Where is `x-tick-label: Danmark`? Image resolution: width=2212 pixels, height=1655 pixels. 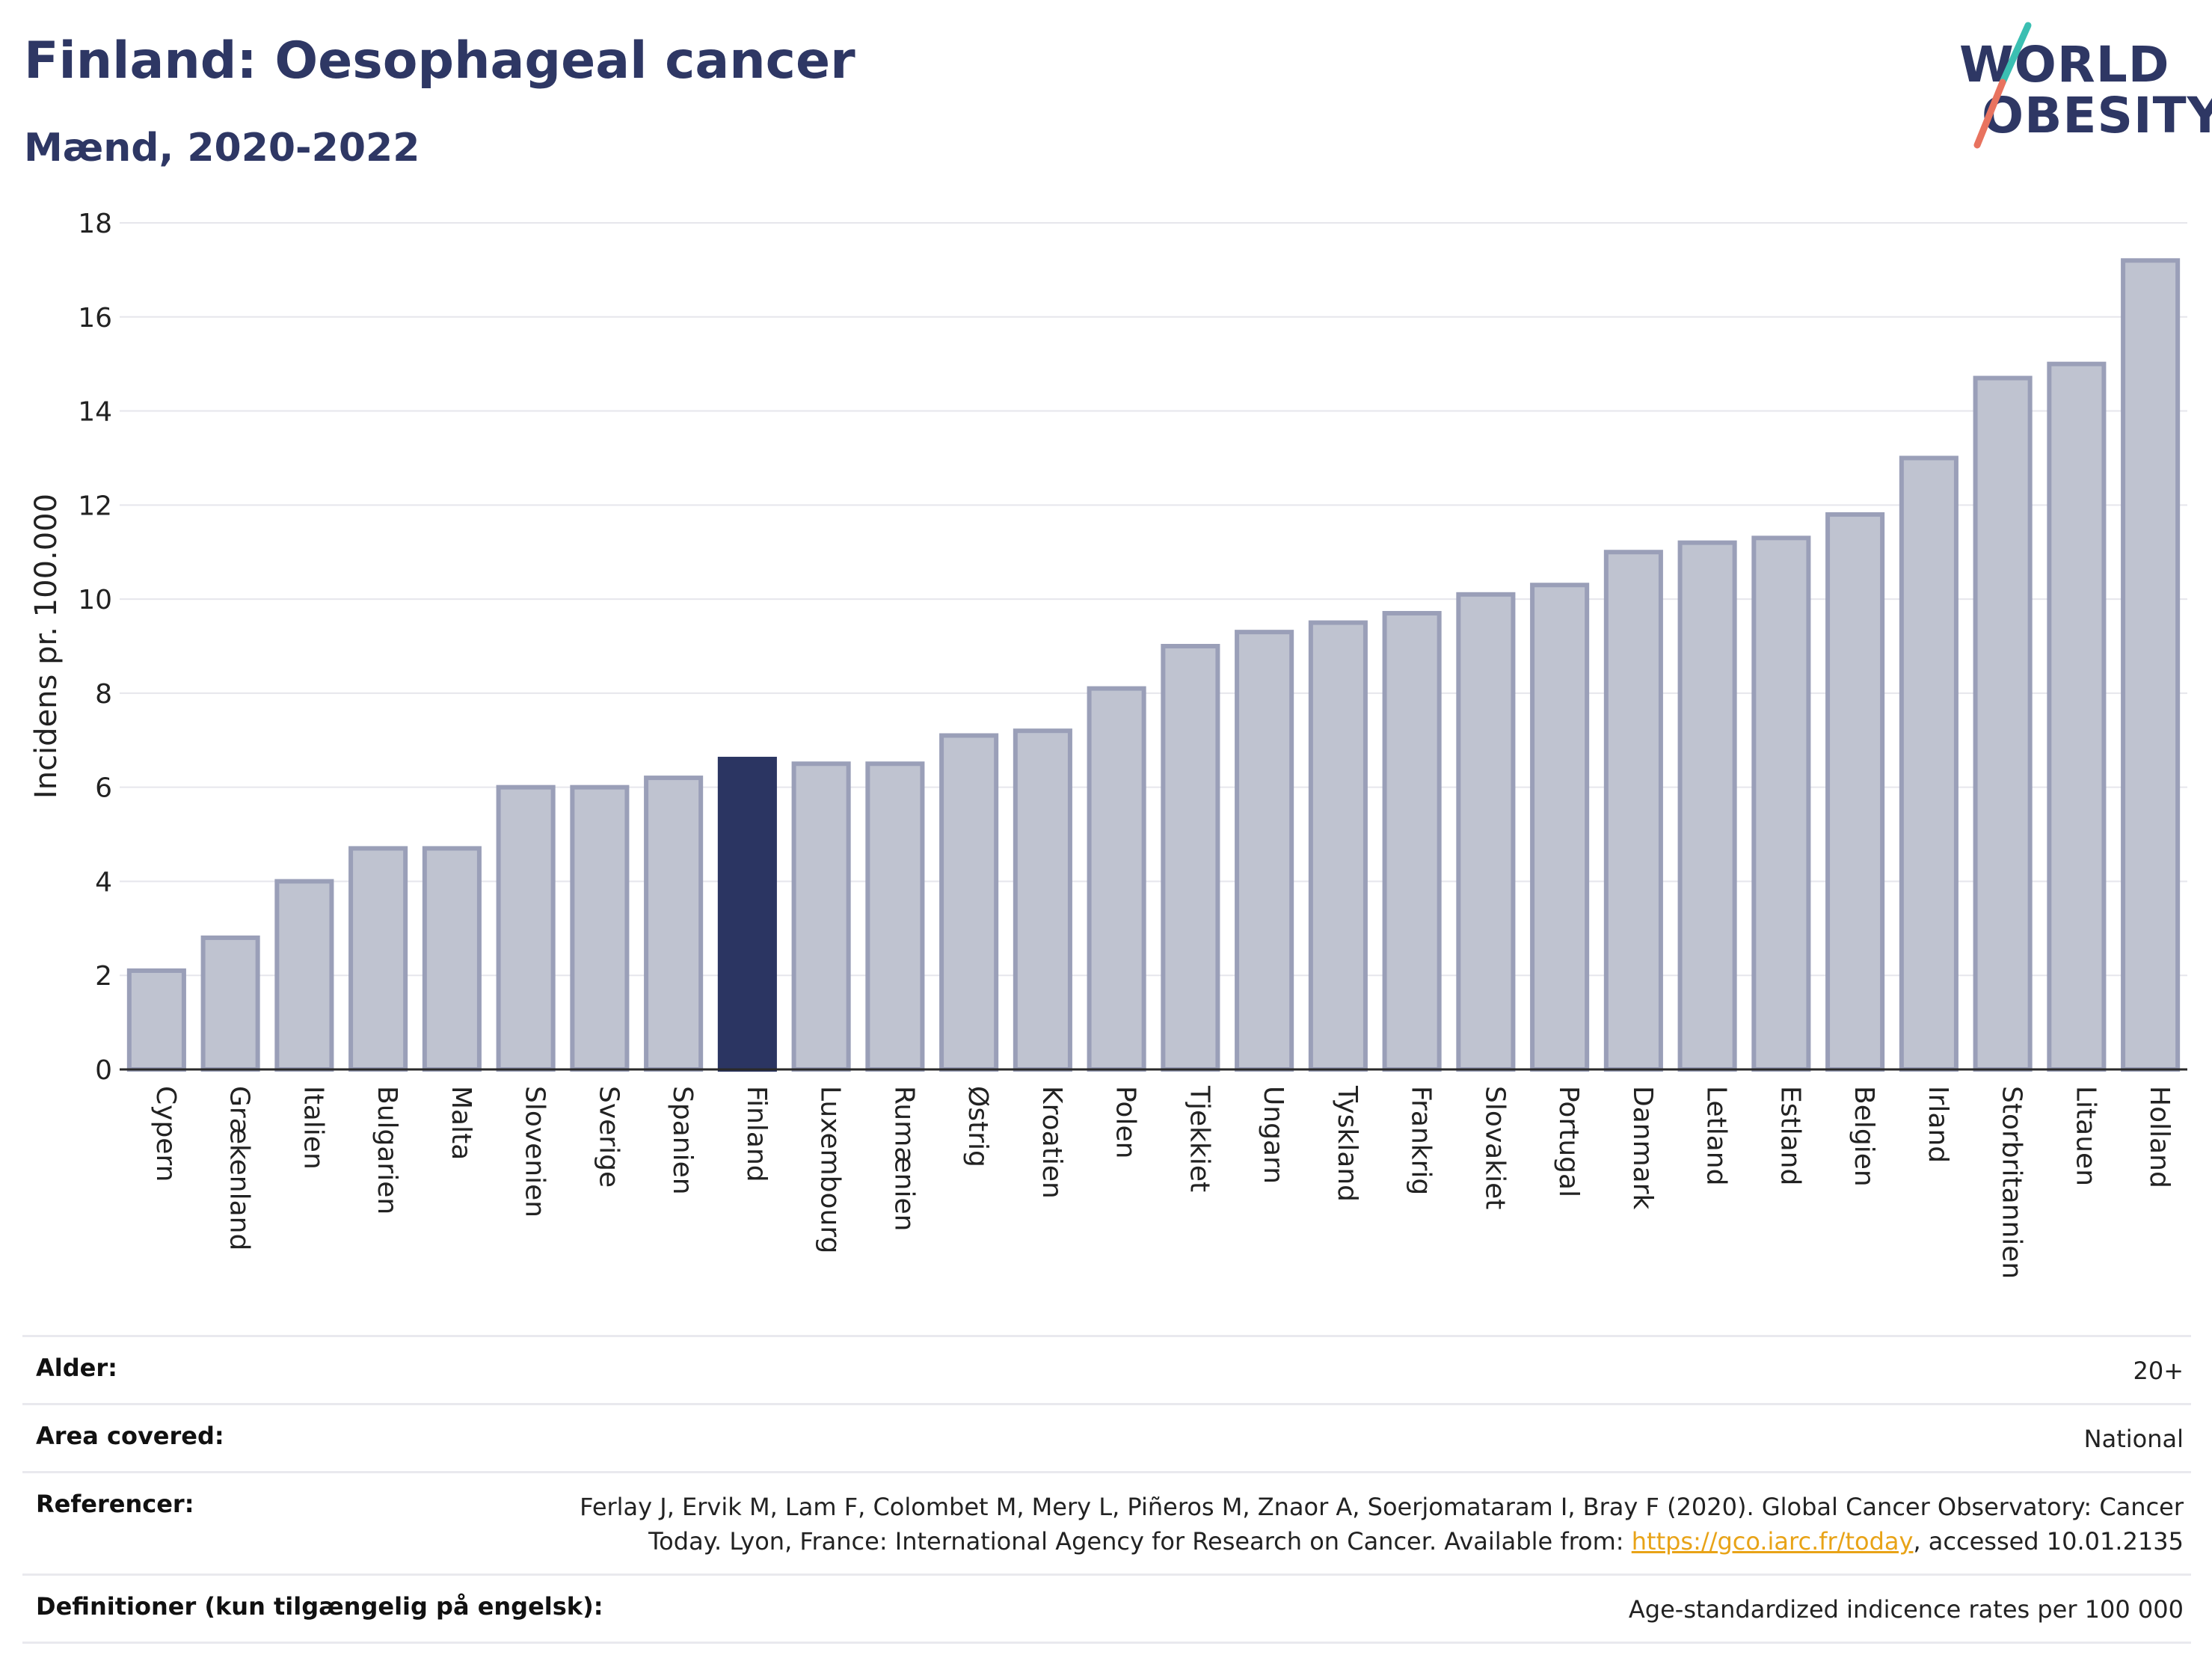 x-tick-label: Danmark is located at coordinates (1642, 1148).